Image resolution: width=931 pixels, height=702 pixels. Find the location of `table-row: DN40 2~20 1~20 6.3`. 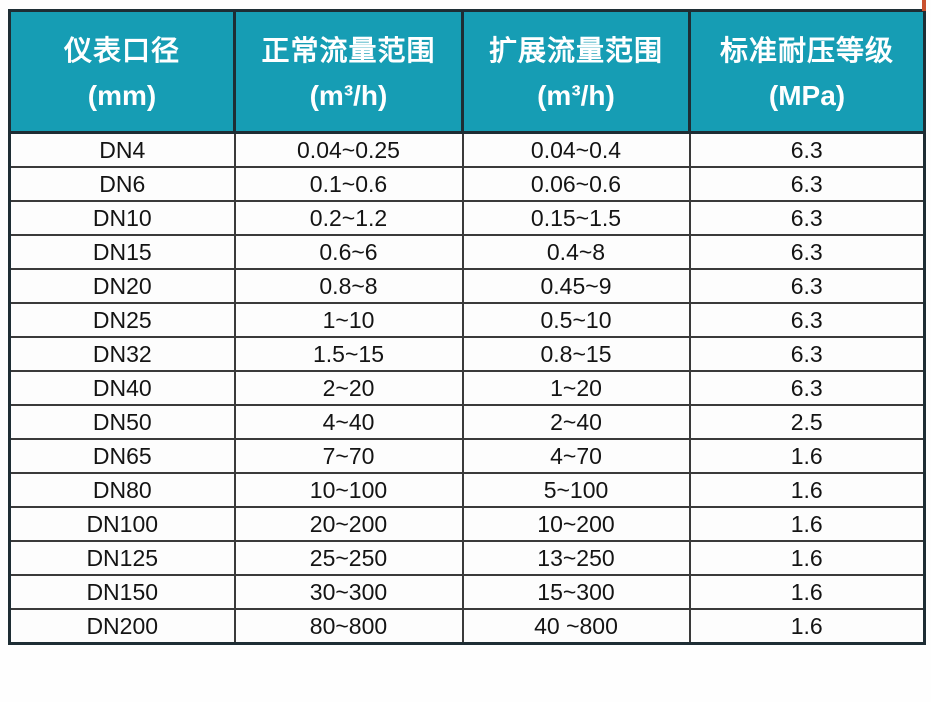

table-row: DN40 2~20 1~20 6.3 is located at coordinates (467, 388).